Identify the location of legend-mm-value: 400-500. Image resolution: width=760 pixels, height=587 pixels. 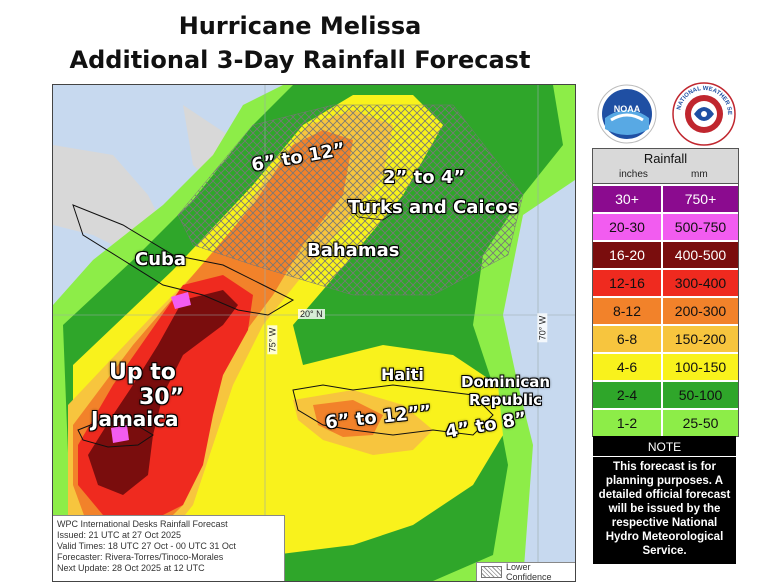
(700, 255).